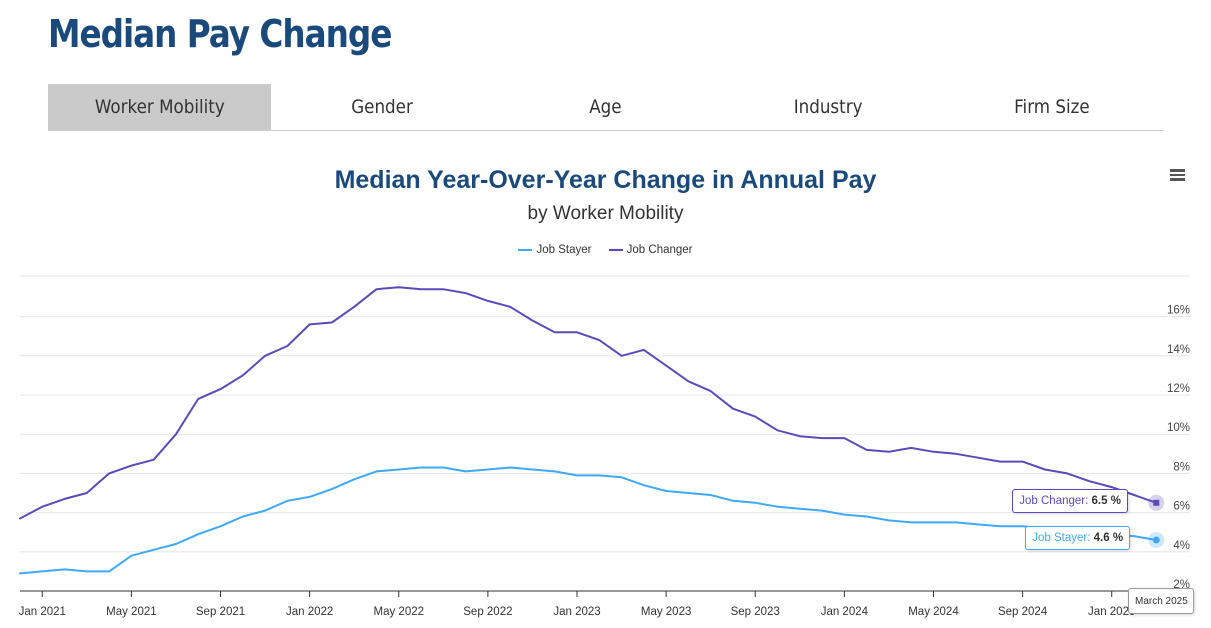 The image size is (1211, 628). What do you see at coordinates (845, 612) in the screenshot?
I see `x-tick-label: Jan 2024` at bounding box center [845, 612].